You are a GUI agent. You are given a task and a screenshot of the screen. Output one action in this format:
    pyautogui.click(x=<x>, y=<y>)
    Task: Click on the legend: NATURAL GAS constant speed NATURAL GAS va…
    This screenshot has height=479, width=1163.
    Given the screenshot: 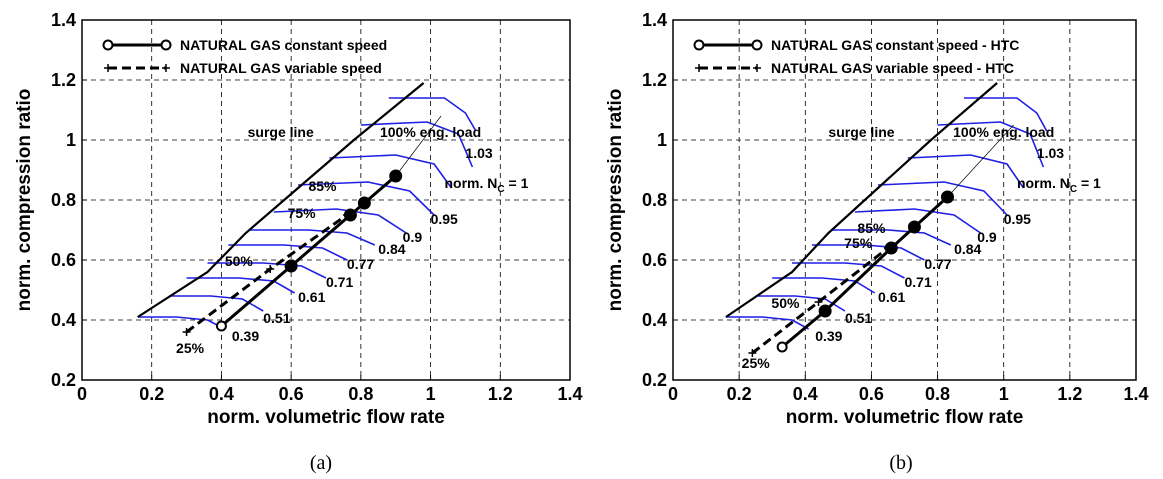 What is the action you would take?
    pyautogui.click(x=244, y=56)
    